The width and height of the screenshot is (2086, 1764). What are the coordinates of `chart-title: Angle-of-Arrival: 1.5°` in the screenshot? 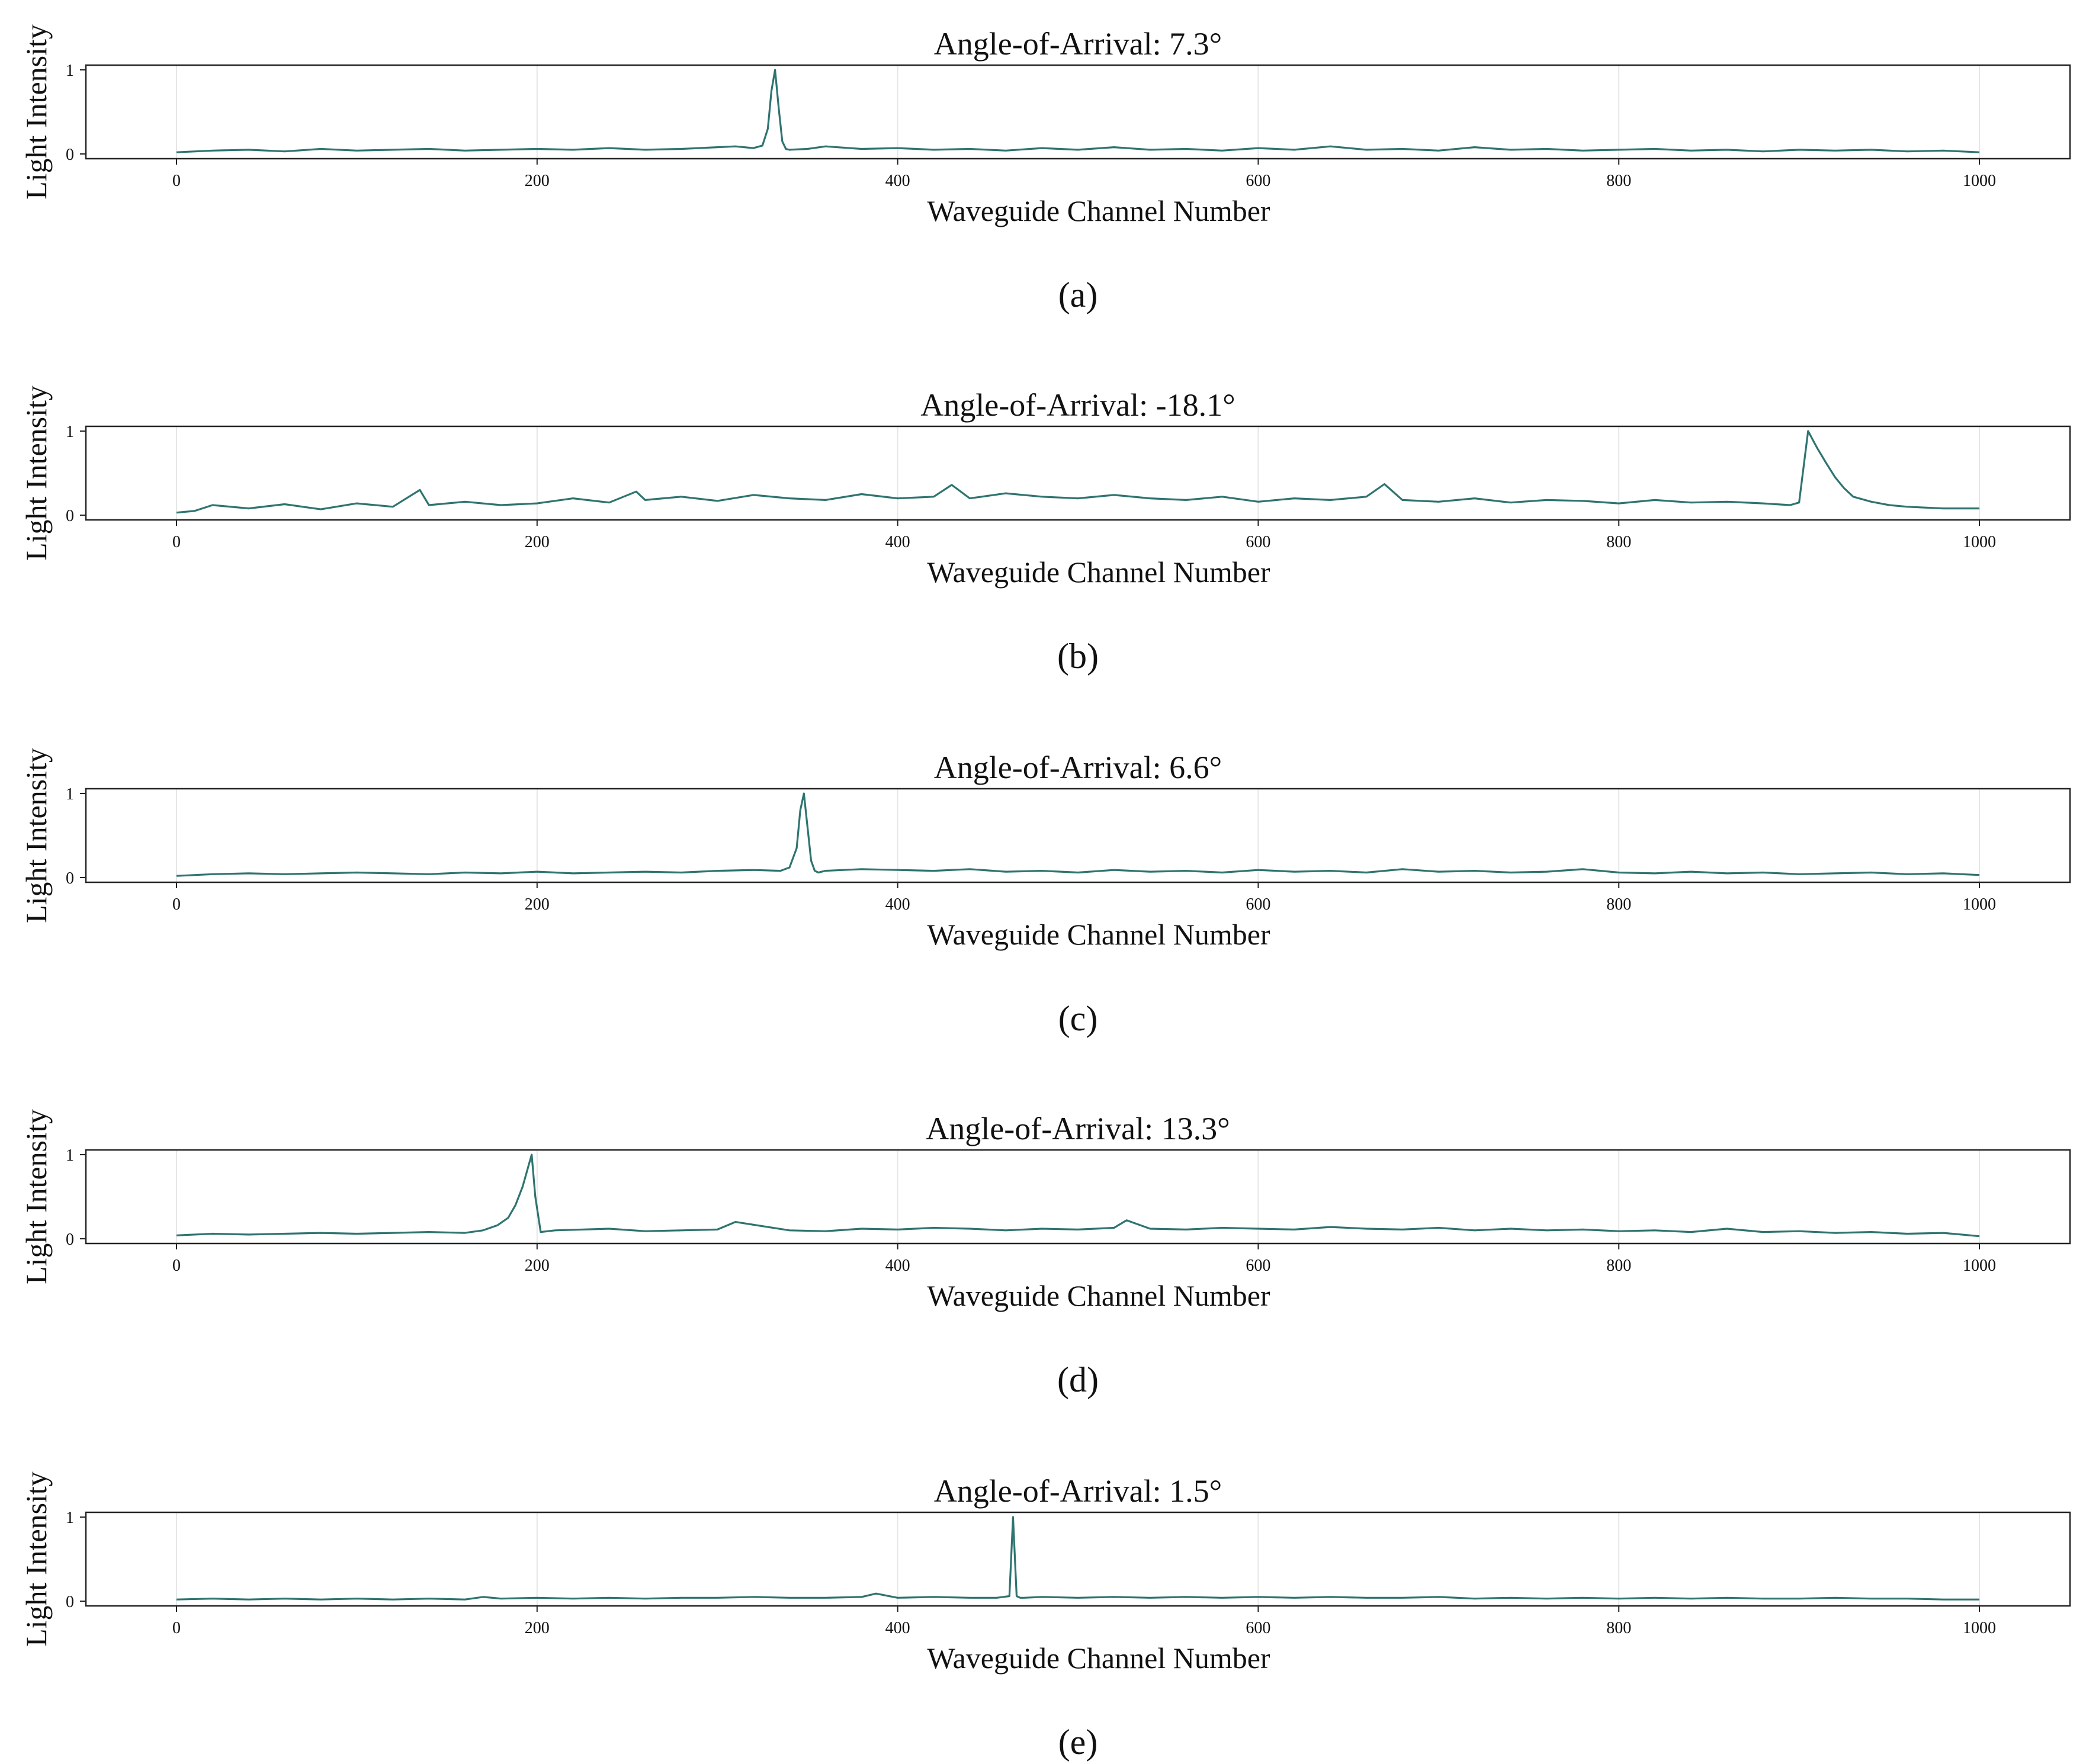 It's located at (1078, 1491).